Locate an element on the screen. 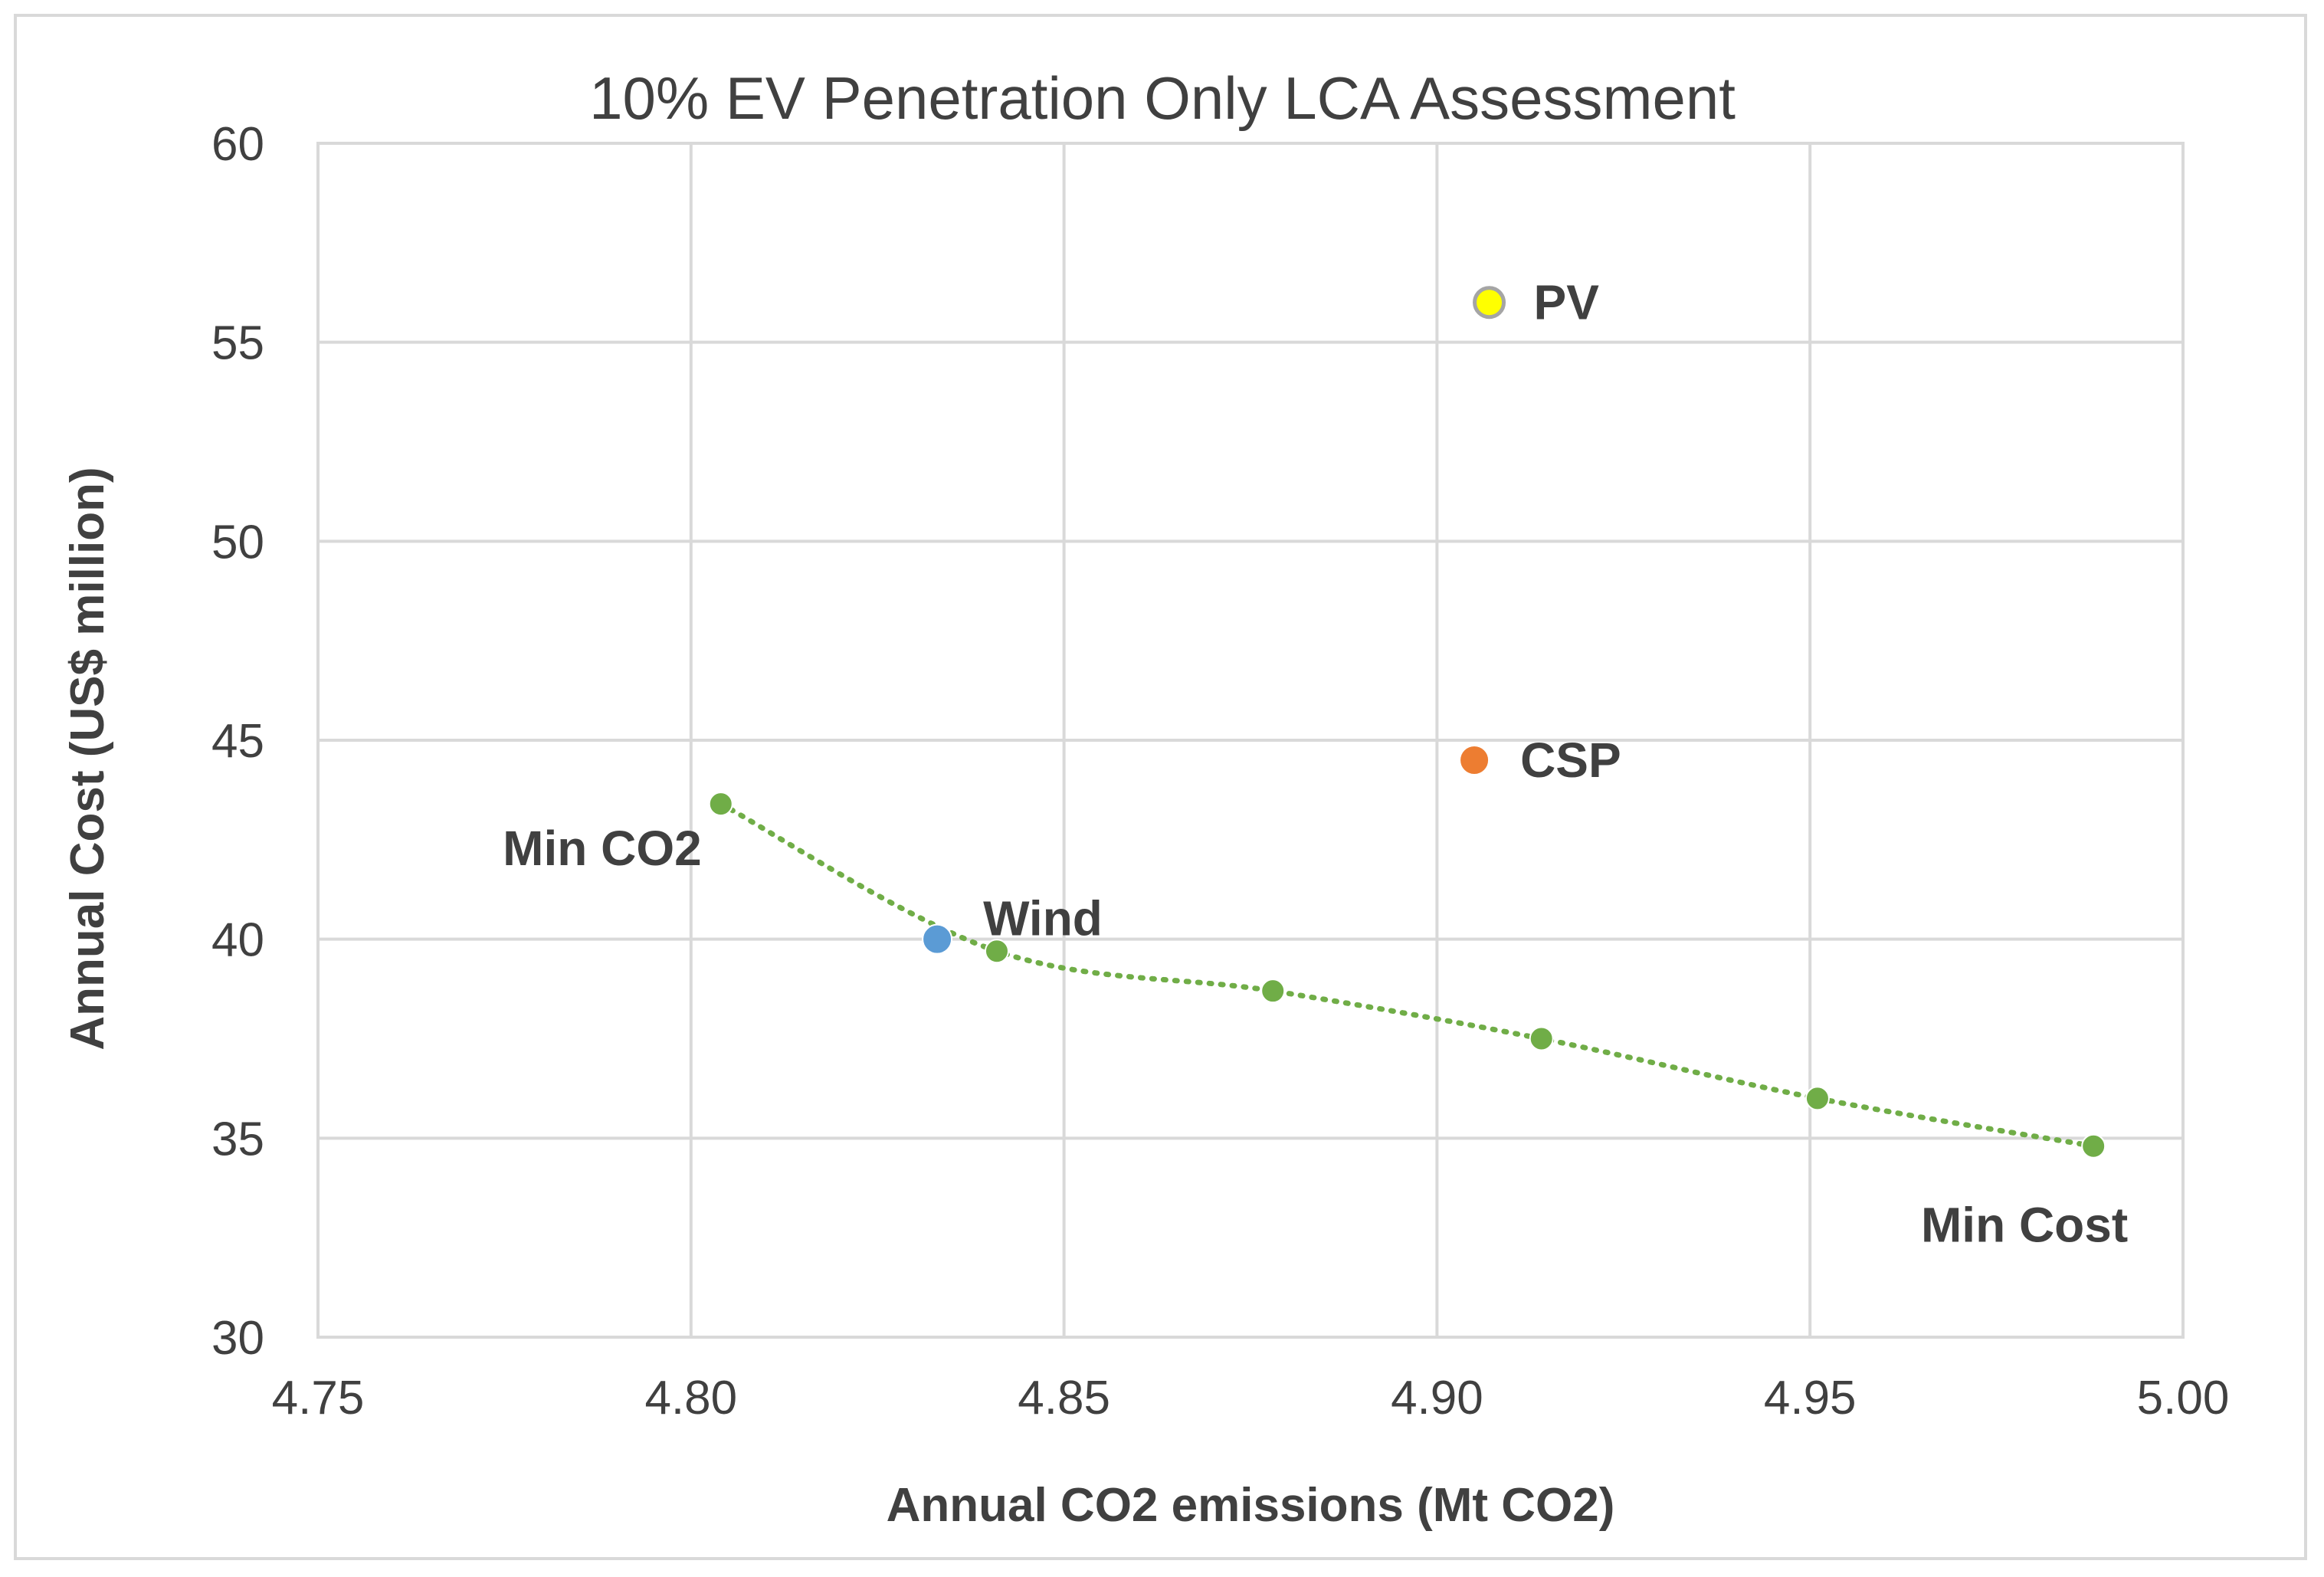 The height and width of the screenshot is (1577, 2324). x-tick-label: 4.75 is located at coordinates (318, 1398).